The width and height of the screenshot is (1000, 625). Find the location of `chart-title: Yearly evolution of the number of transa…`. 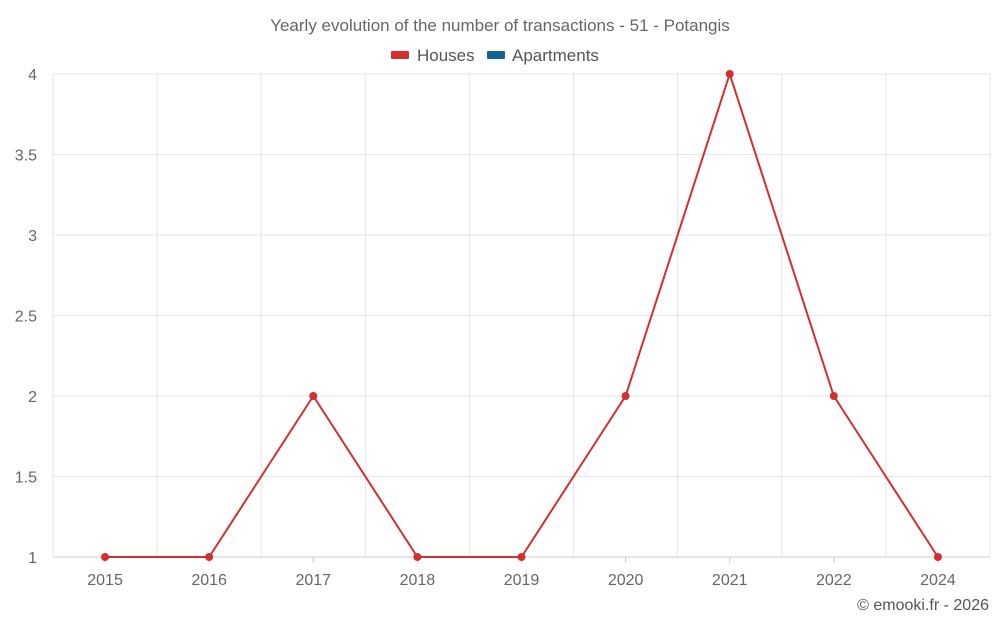

chart-title: Yearly evolution of the number of transa… is located at coordinates (500, 25).